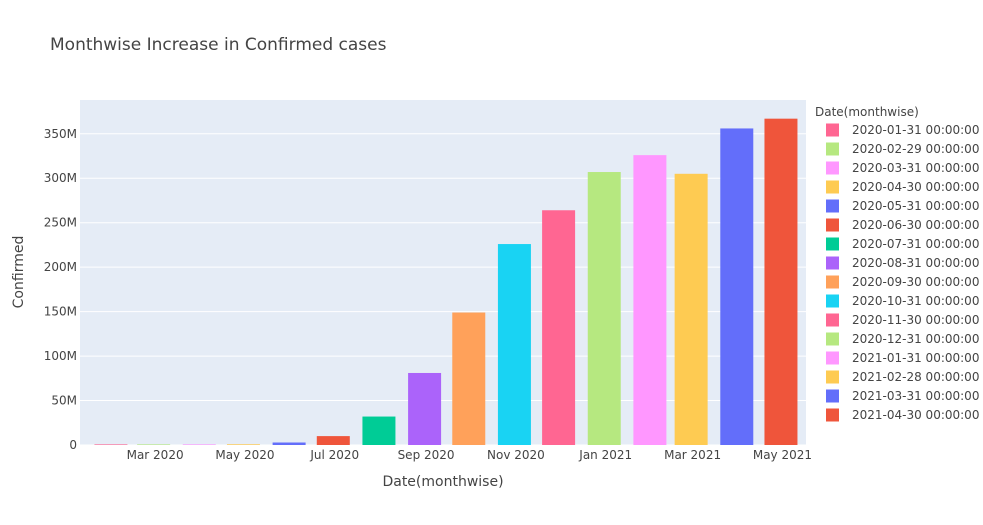 Image resolution: width=983 pixels, height=525 pixels. What do you see at coordinates (60, 289) in the screenshot?
I see `y-axis-ticks: 0 50M 100M 150M 200M 250M 300M 350M` at bounding box center [60, 289].